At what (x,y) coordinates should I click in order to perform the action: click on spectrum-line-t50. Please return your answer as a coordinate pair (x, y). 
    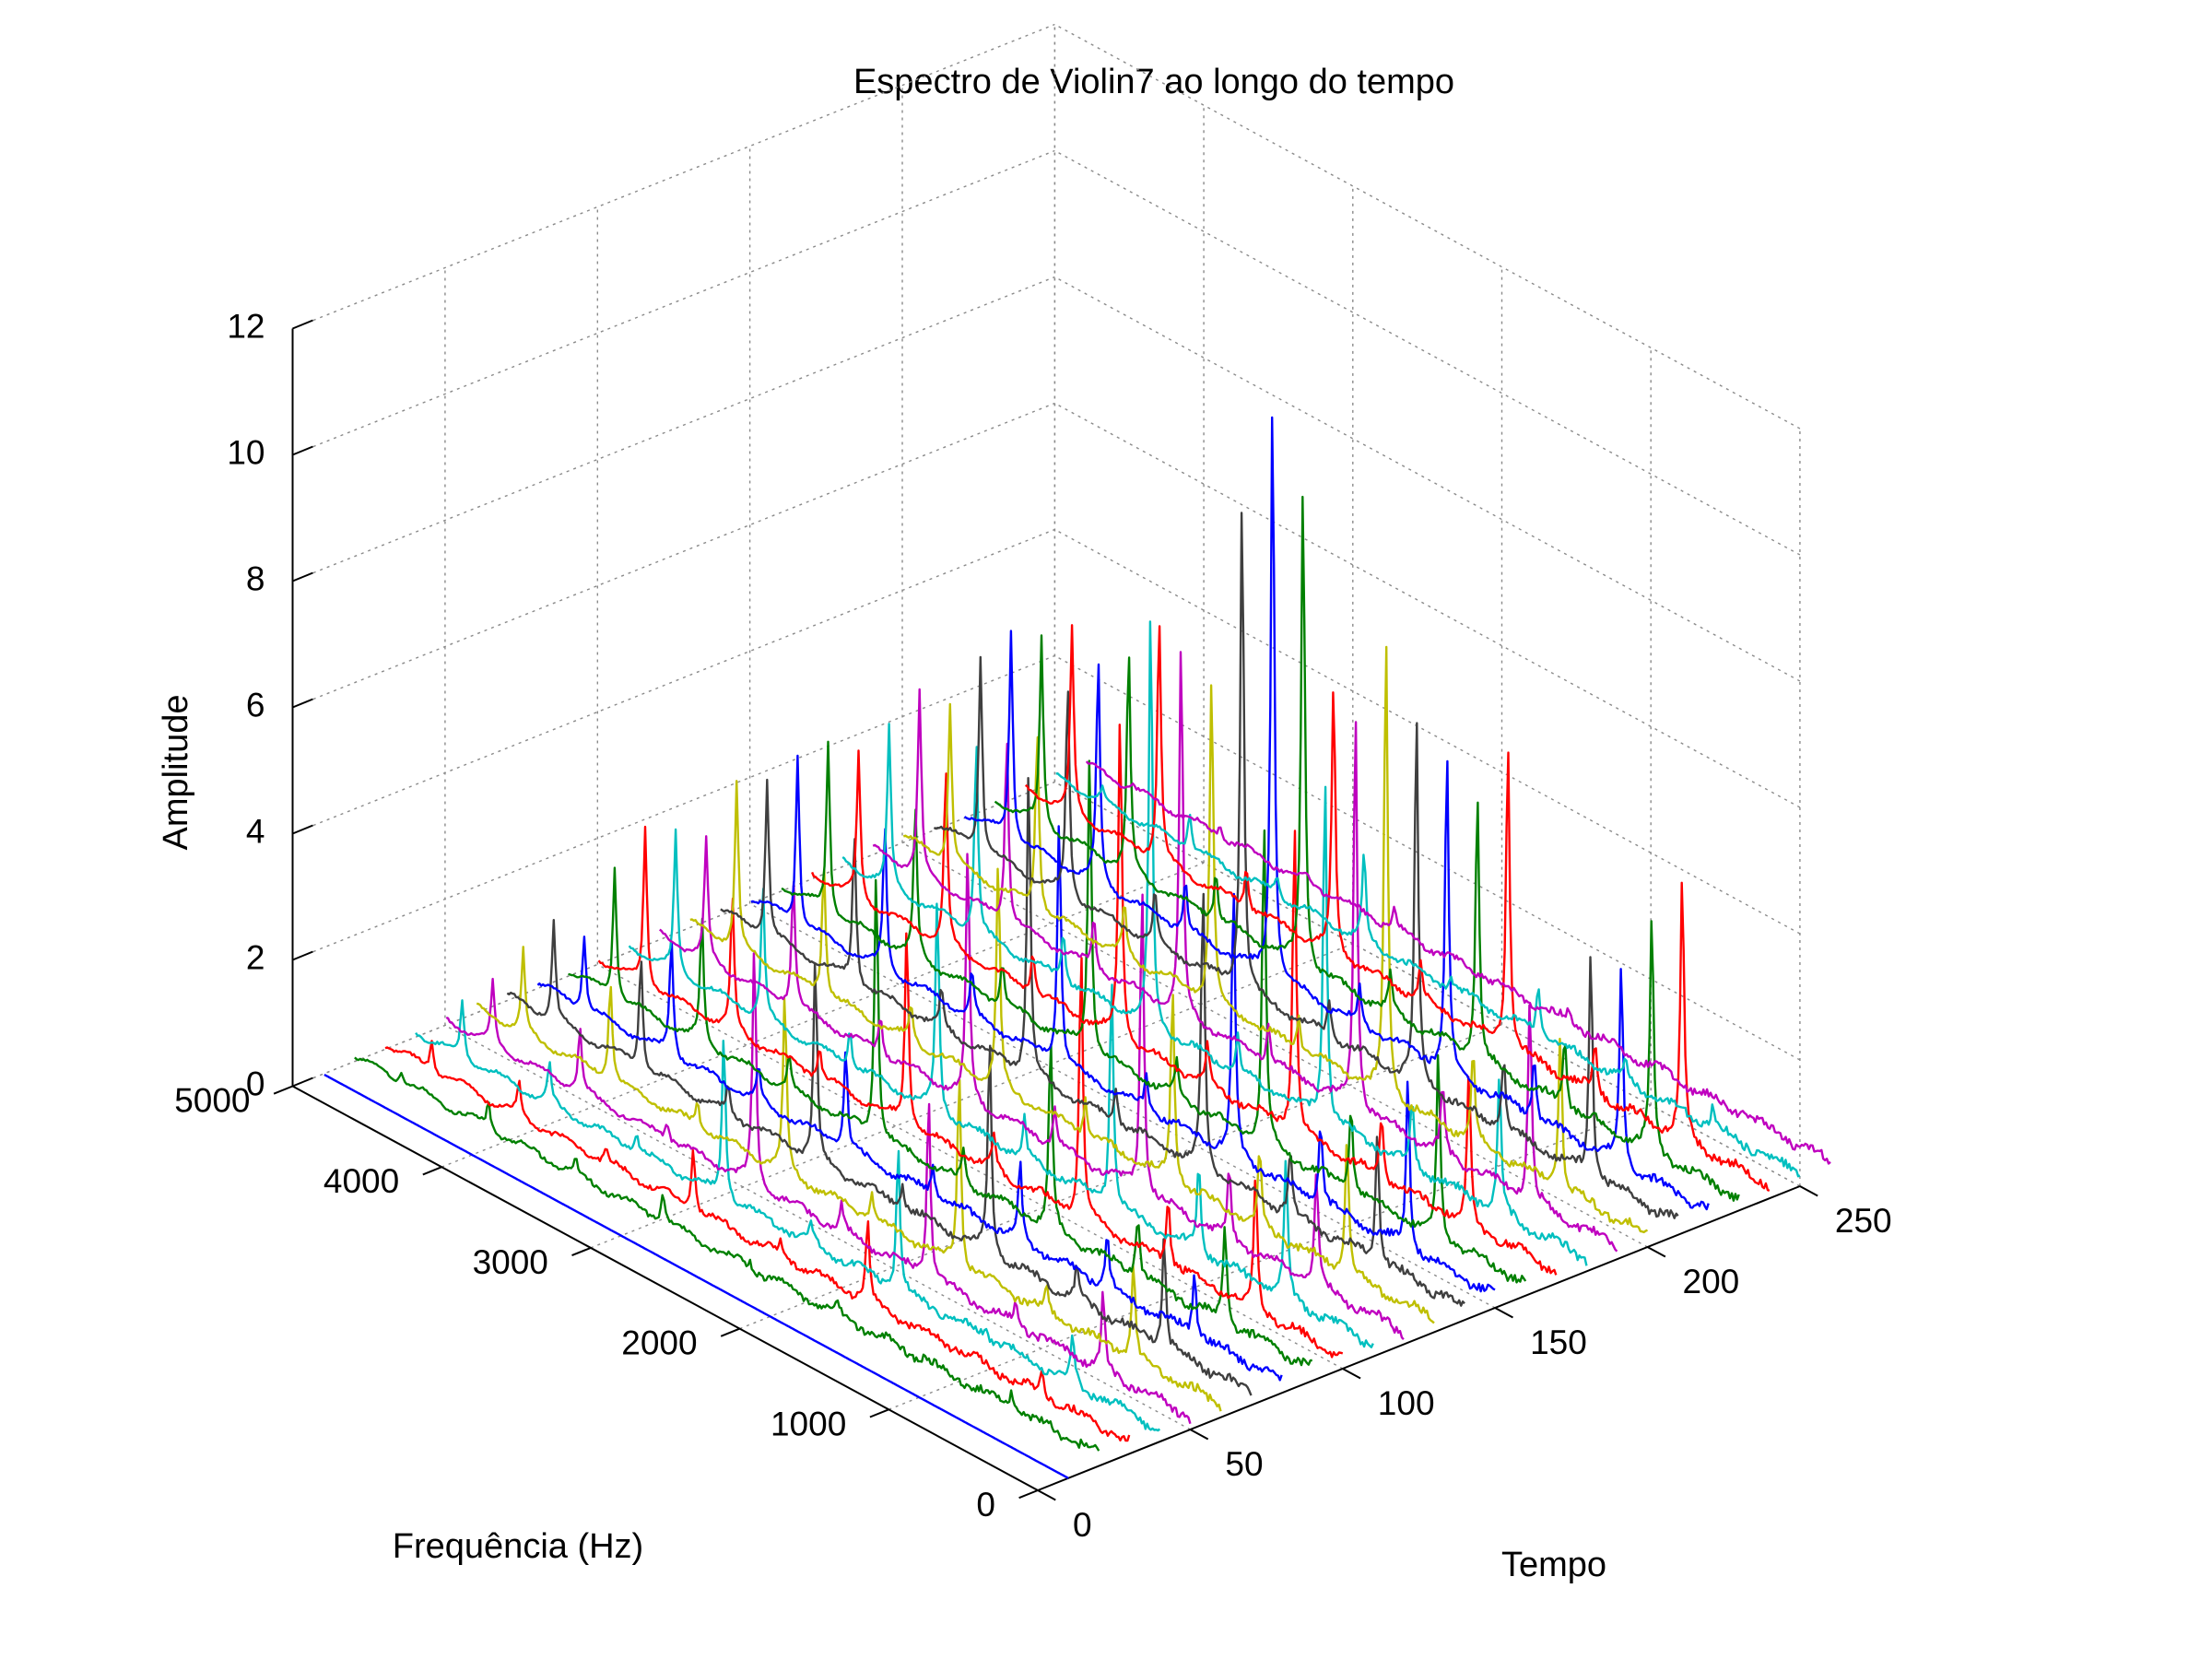
    Looking at the image, I should click on (818, 1188).